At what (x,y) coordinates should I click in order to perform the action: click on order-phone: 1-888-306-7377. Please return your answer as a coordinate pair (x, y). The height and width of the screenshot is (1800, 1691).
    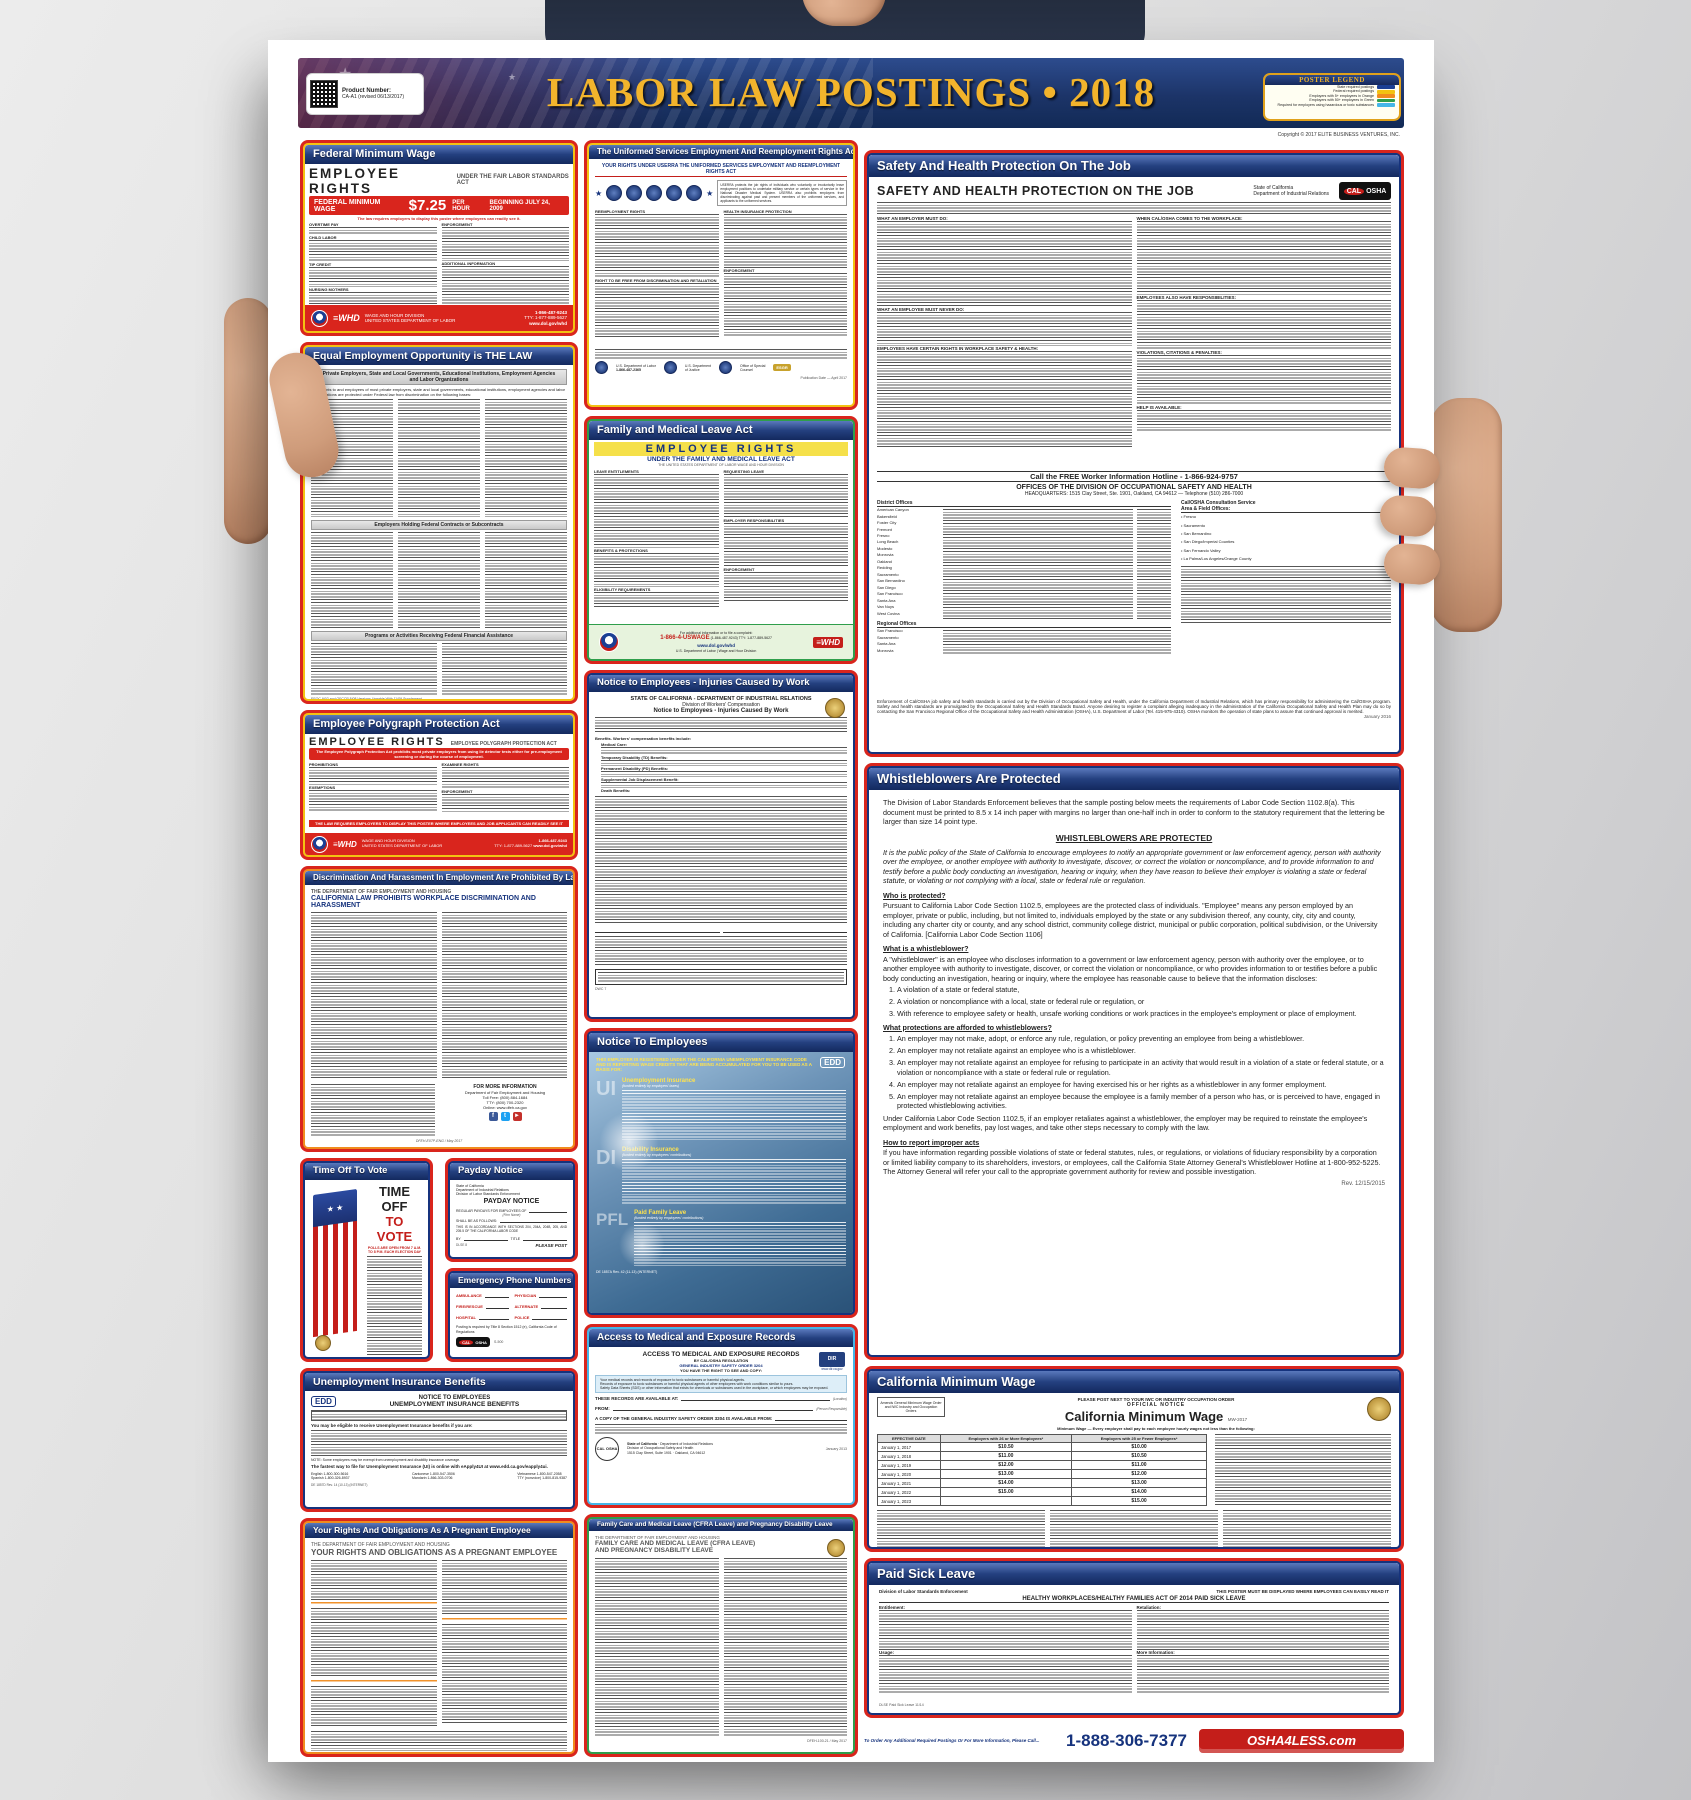
    Looking at the image, I should click on (1126, 1740).